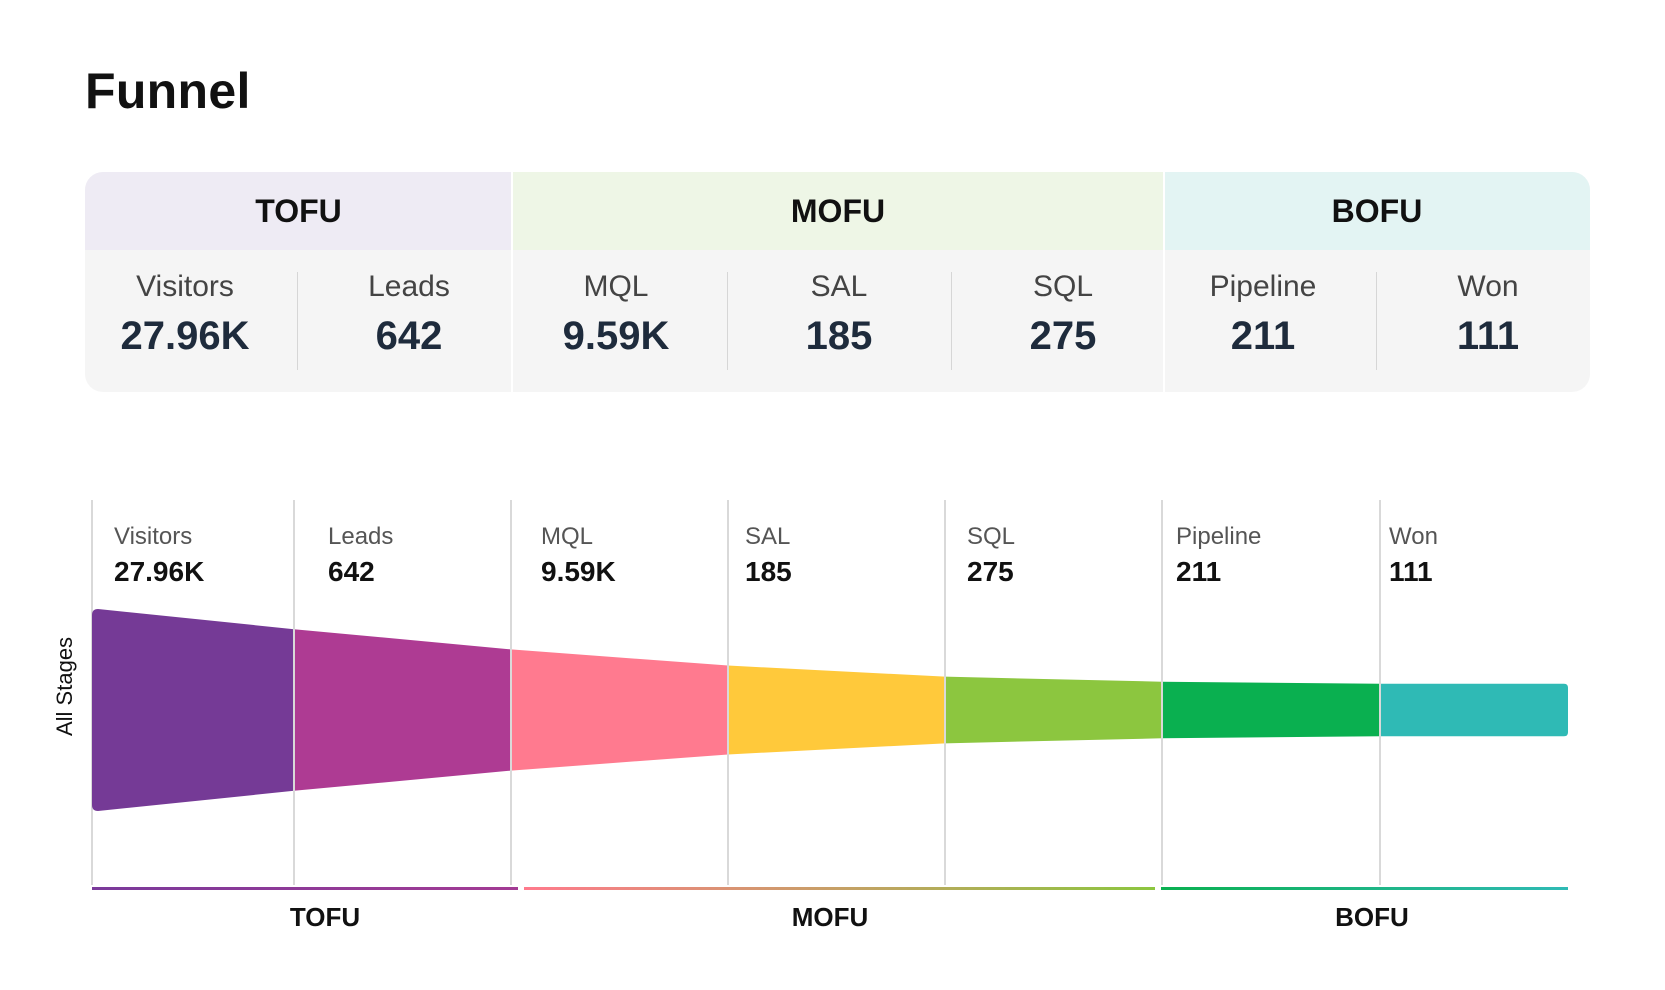 The height and width of the screenshot is (990, 1665). Describe the element at coordinates (1199, 571) in the screenshot. I see `funnel-stage-value: 211` at that location.